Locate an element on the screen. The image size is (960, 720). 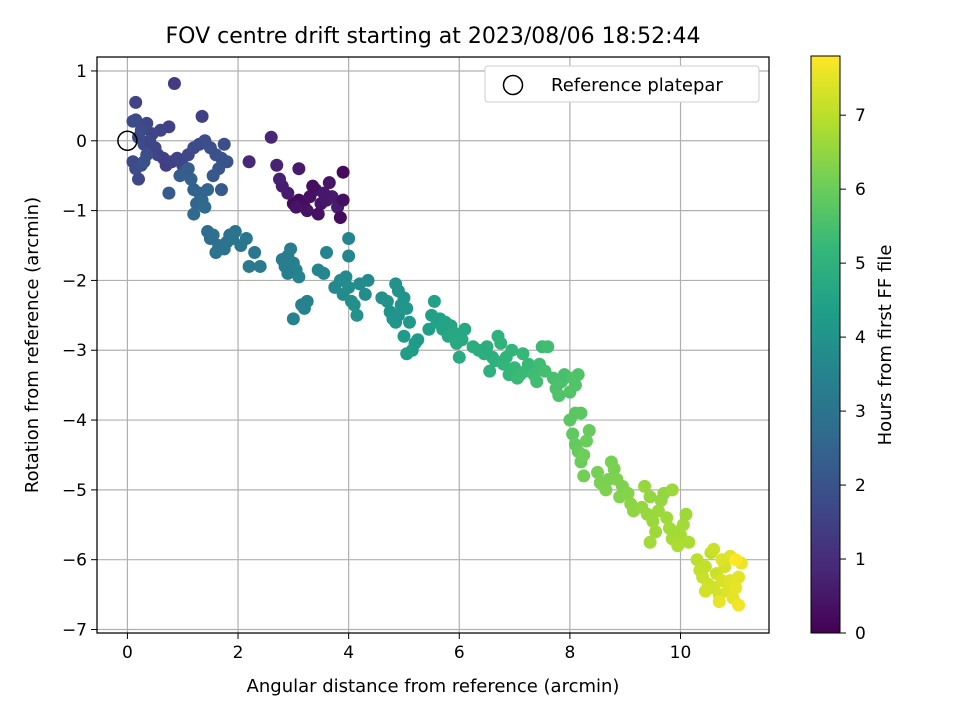
legend-box is located at coordinates (622, 84).